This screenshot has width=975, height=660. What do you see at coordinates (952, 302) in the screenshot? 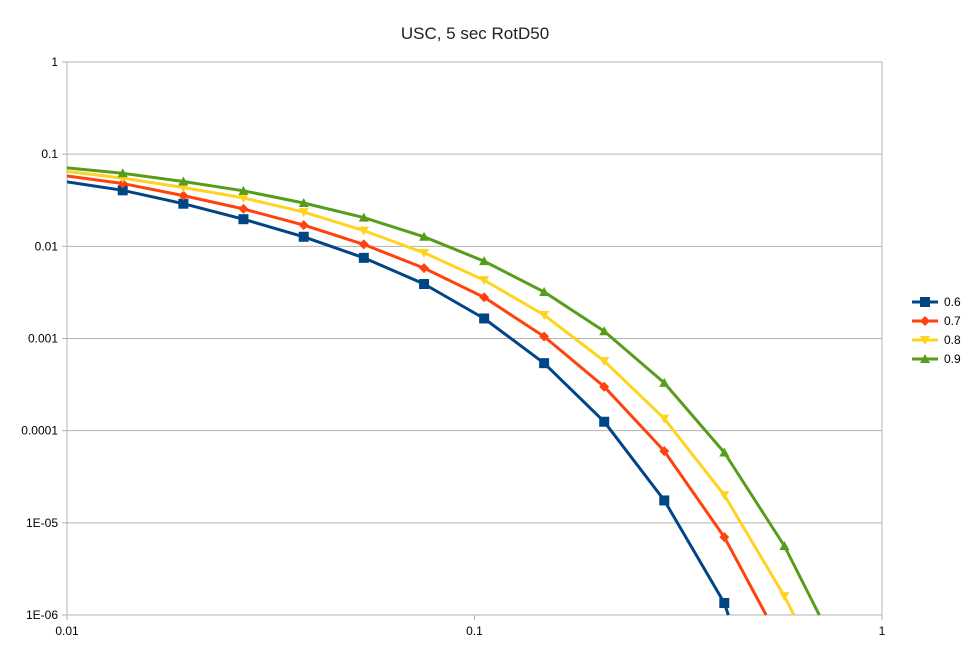
I see `legend-label: 0.6` at bounding box center [952, 302].